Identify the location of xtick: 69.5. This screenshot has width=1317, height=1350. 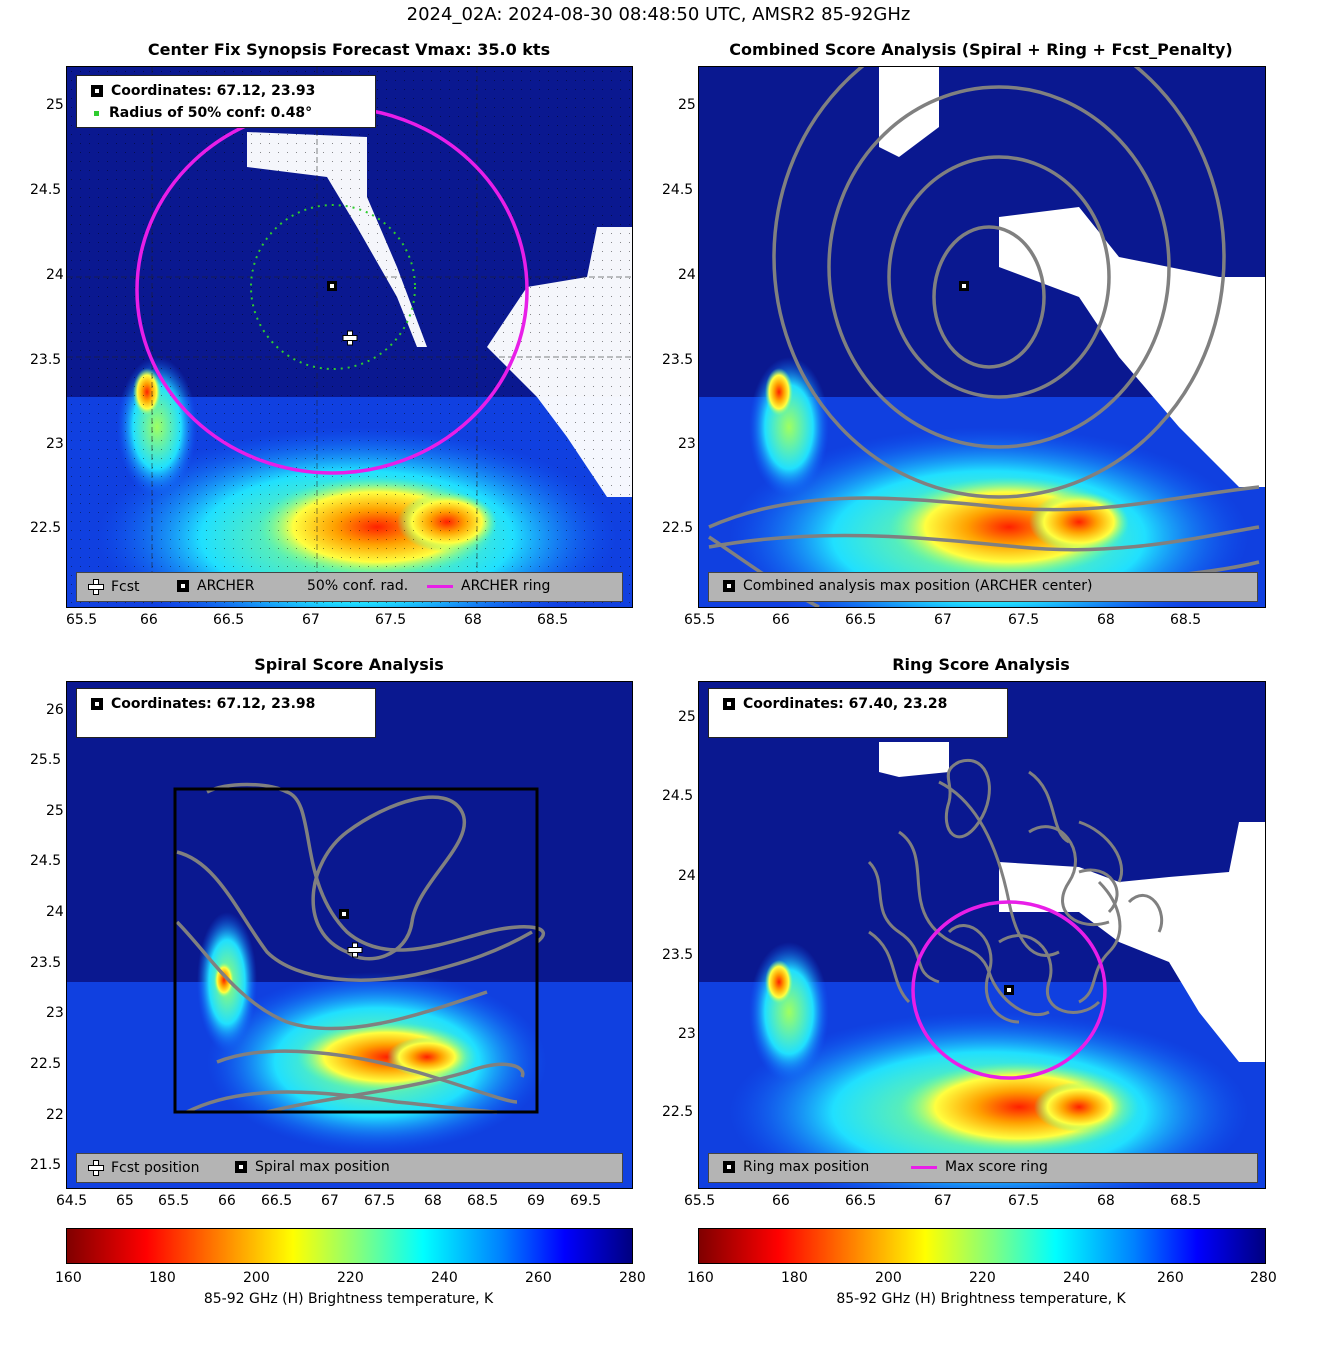
(586, 1201).